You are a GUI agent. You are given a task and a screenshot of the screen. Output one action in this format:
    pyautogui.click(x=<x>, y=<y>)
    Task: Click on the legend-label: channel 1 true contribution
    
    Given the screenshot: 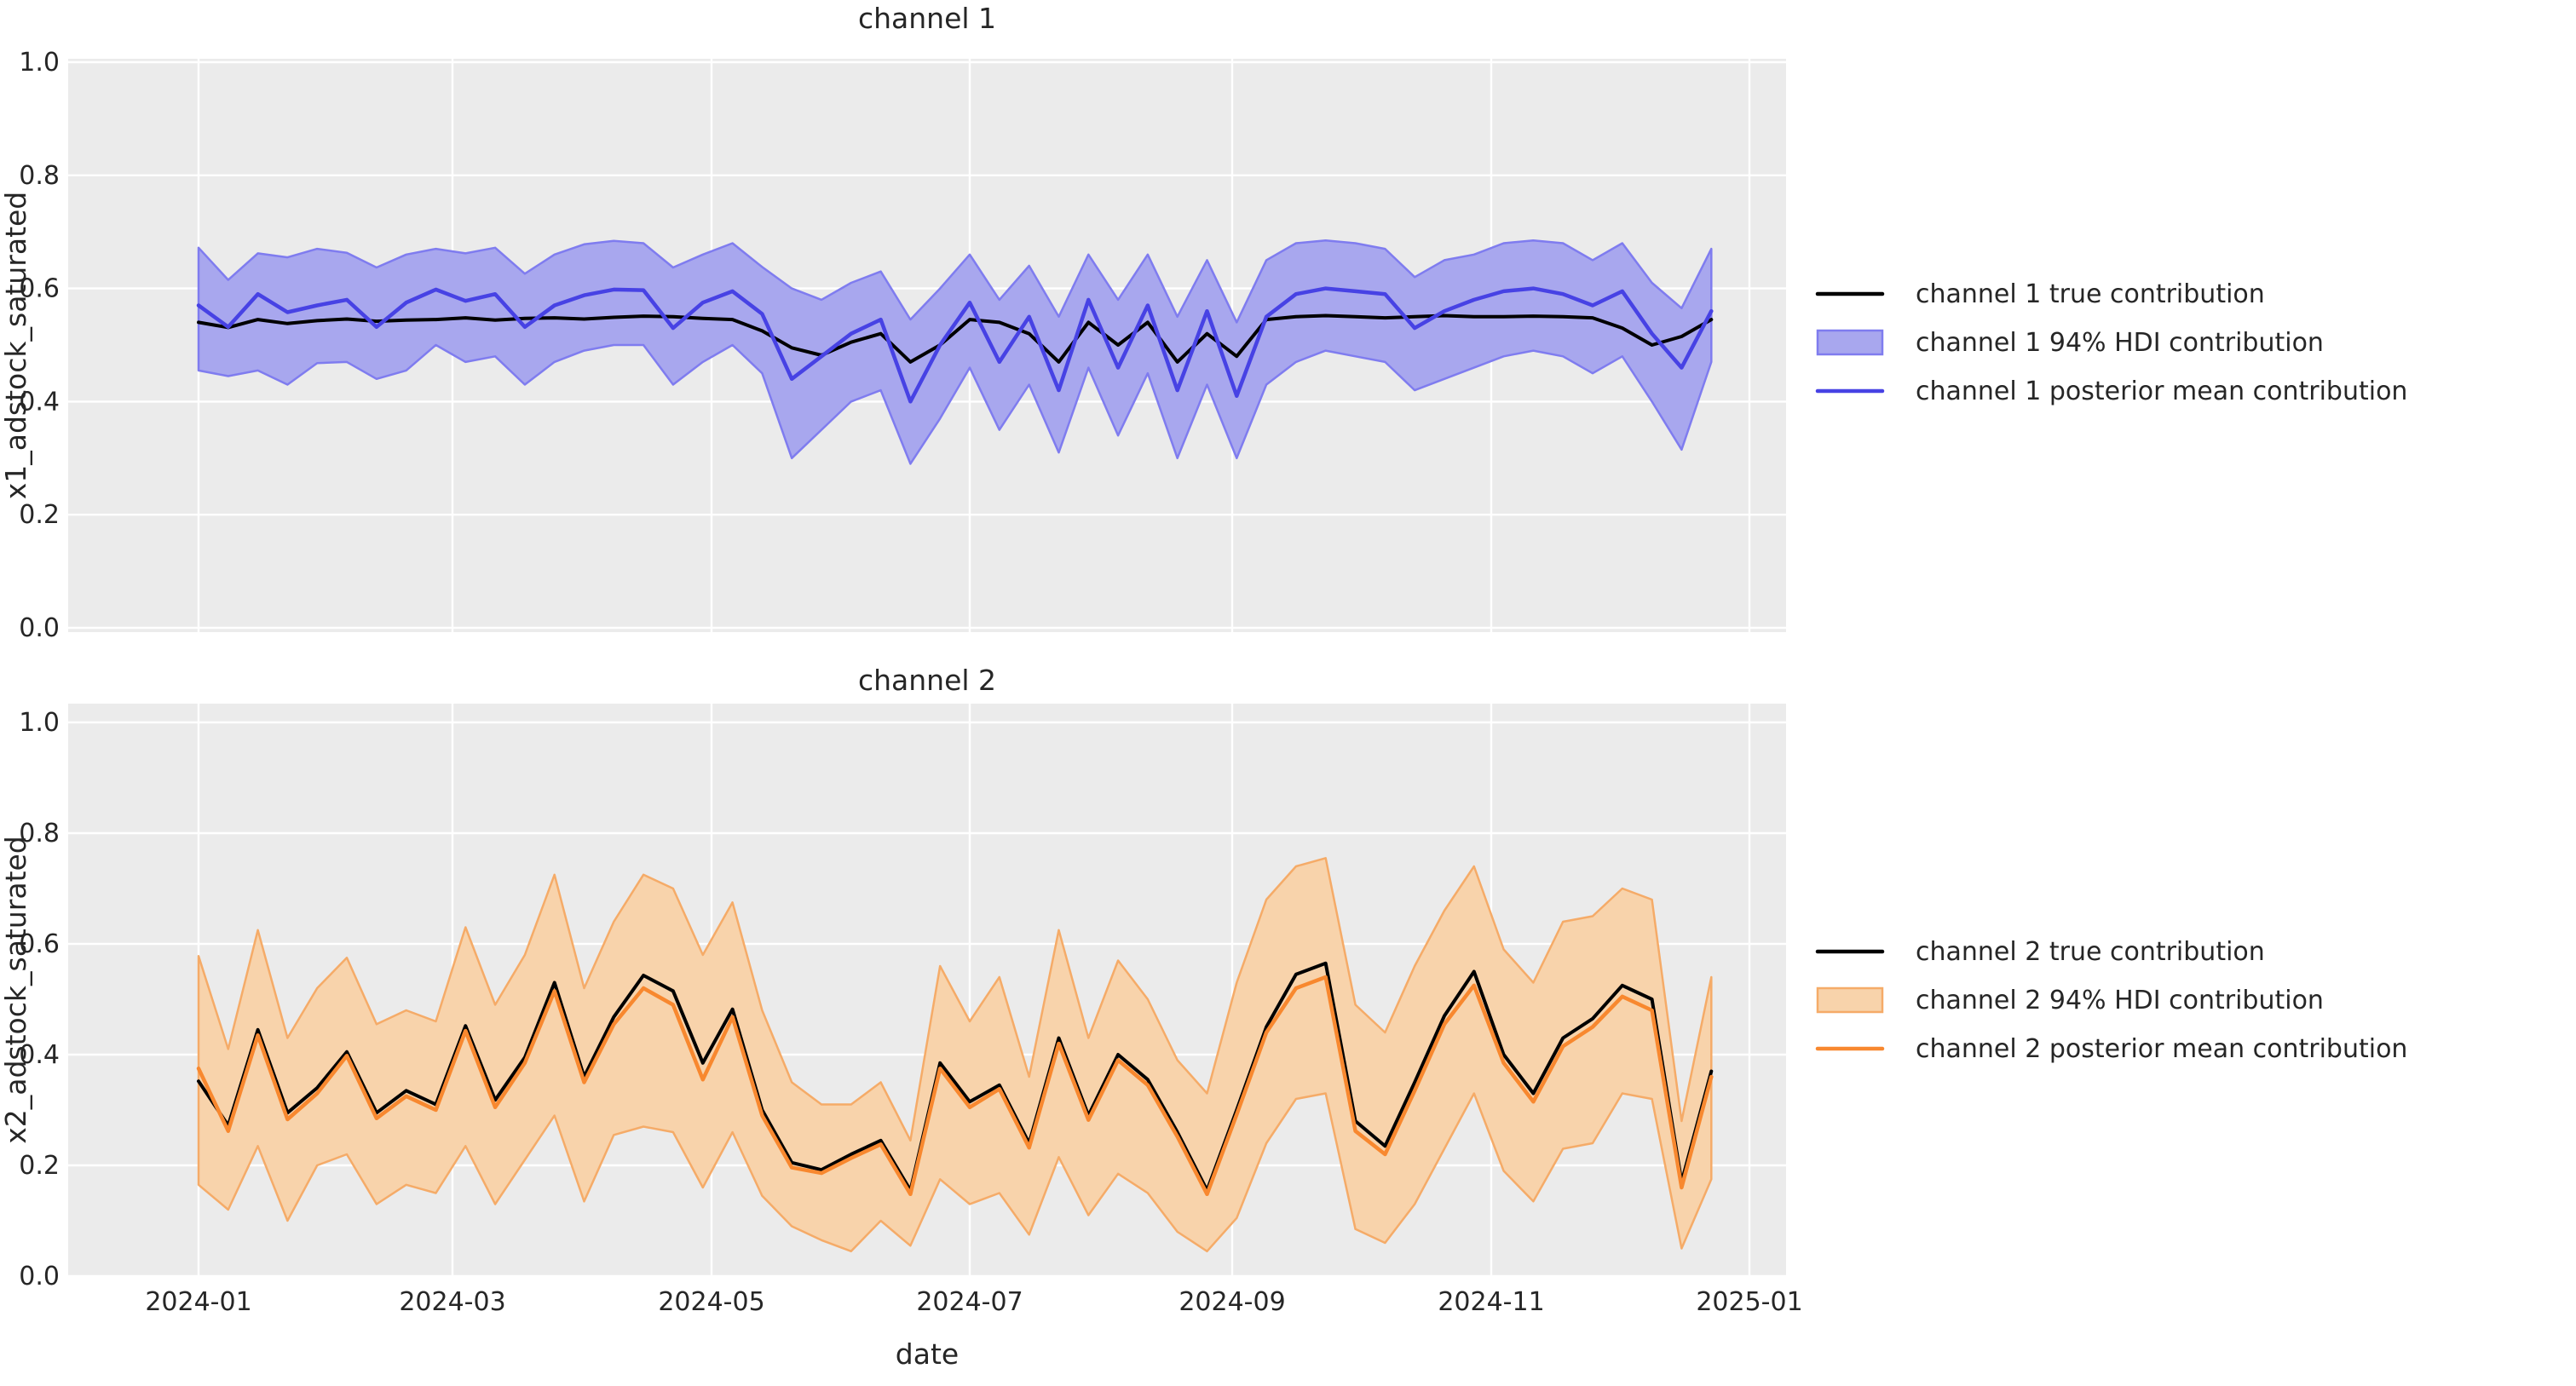 What is the action you would take?
    pyautogui.click(x=2090, y=294)
    